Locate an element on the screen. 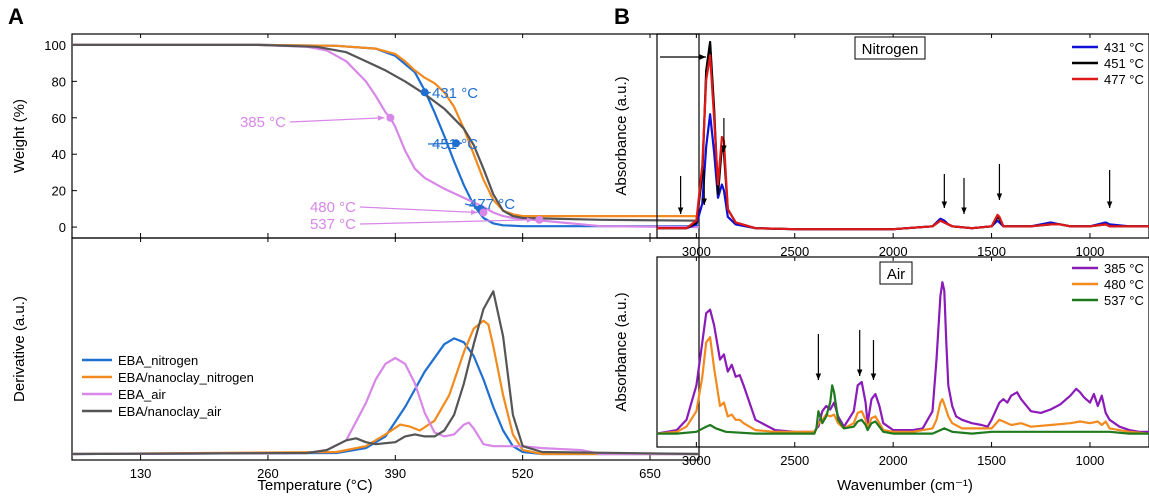  nitrogen-arrow-6-head is located at coordinates (1109, 204).